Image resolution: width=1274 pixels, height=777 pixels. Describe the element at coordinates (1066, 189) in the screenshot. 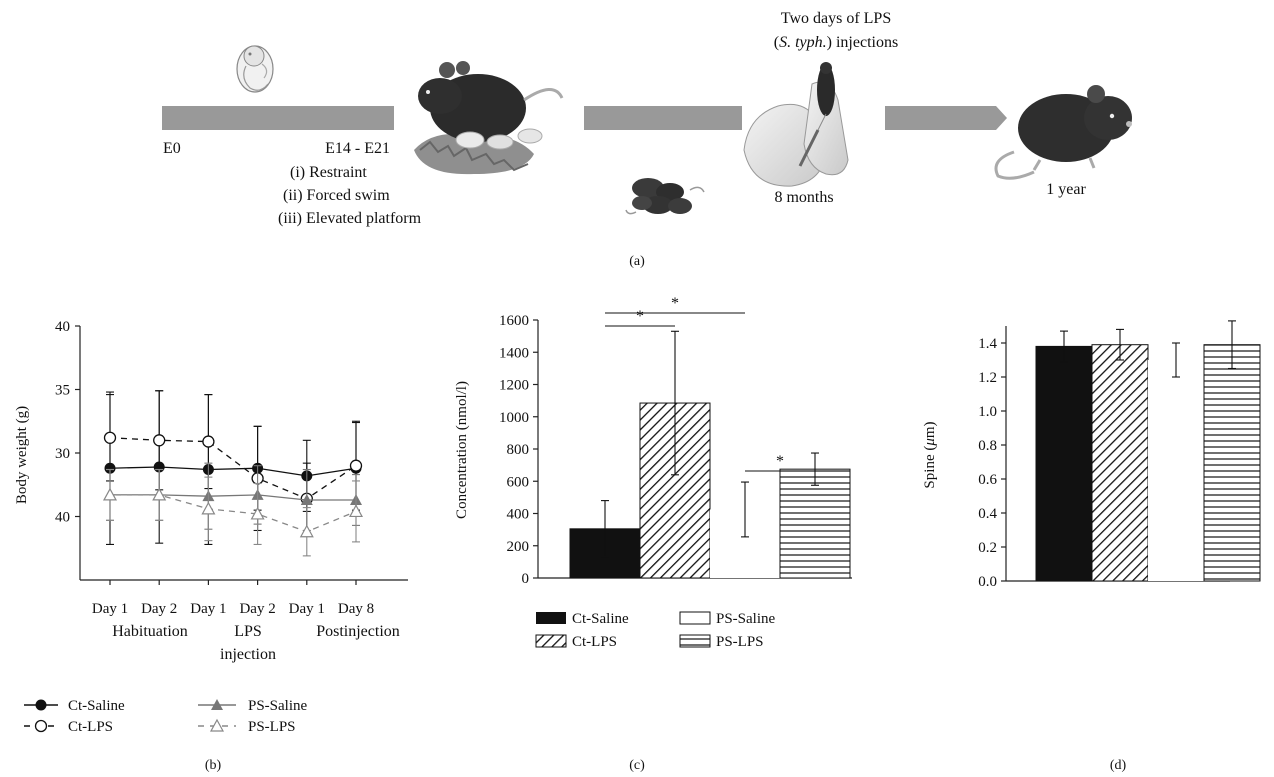

I see `time-1-year: 1 year` at that location.